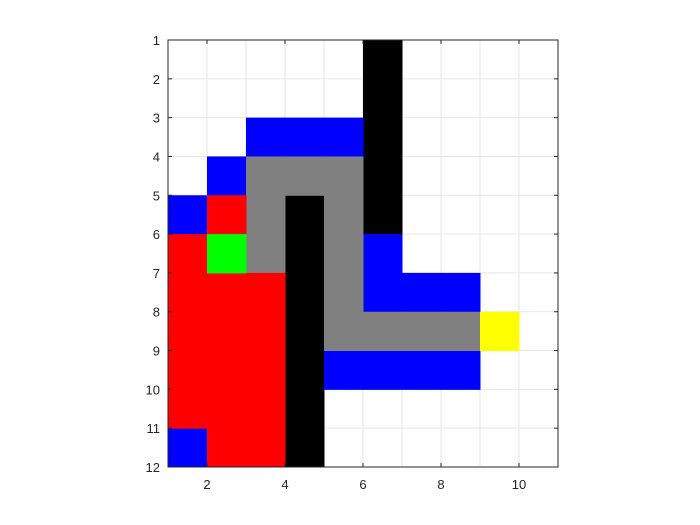 The width and height of the screenshot is (700, 525). What do you see at coordinates (156, 156) in the screenshot?
I see `y-tick-label: 4` at bounding box center [156, 156].